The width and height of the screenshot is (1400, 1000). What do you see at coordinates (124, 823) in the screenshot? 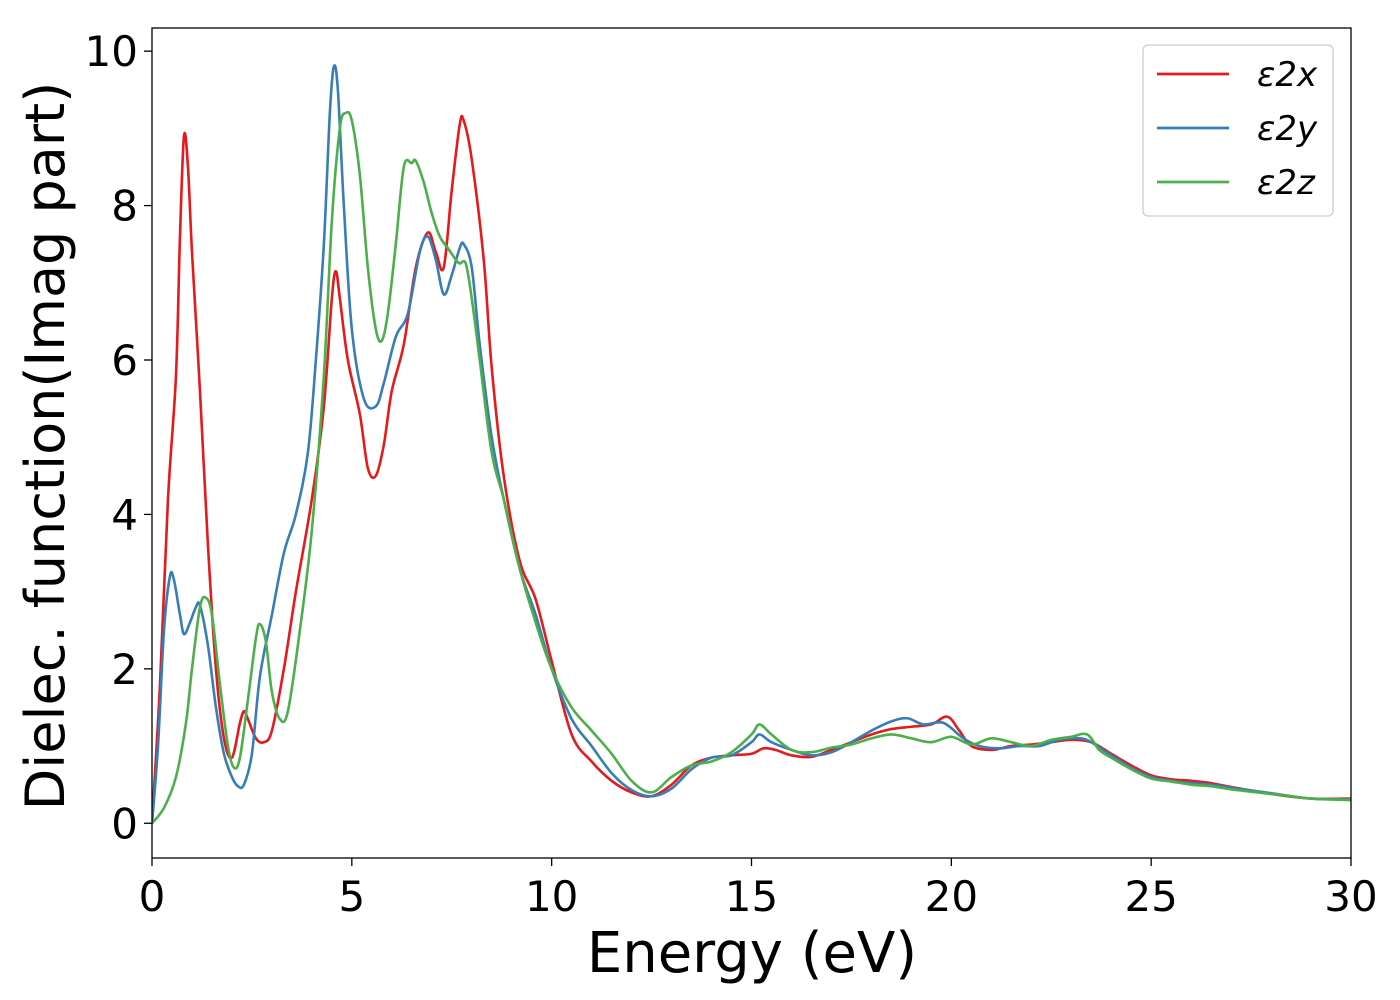
I see `y-tick-label: 0` at bounding box center [124, 823].